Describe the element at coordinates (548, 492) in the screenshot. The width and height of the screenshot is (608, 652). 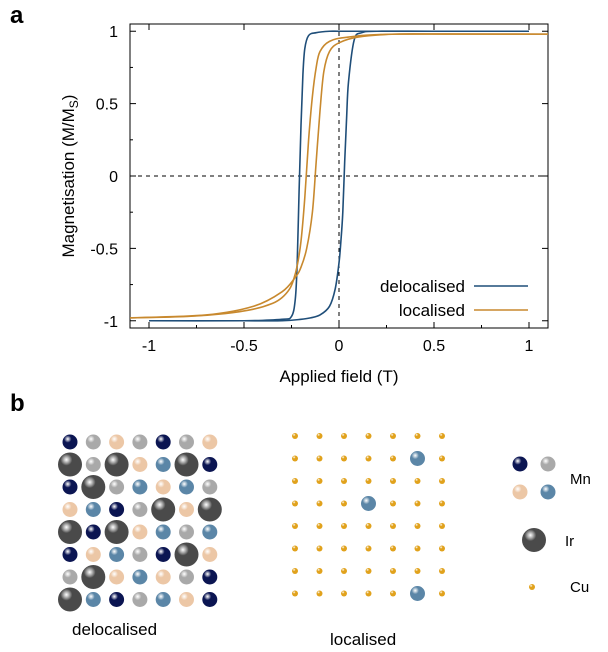
I see `legend-atom-mn-d` at that location.